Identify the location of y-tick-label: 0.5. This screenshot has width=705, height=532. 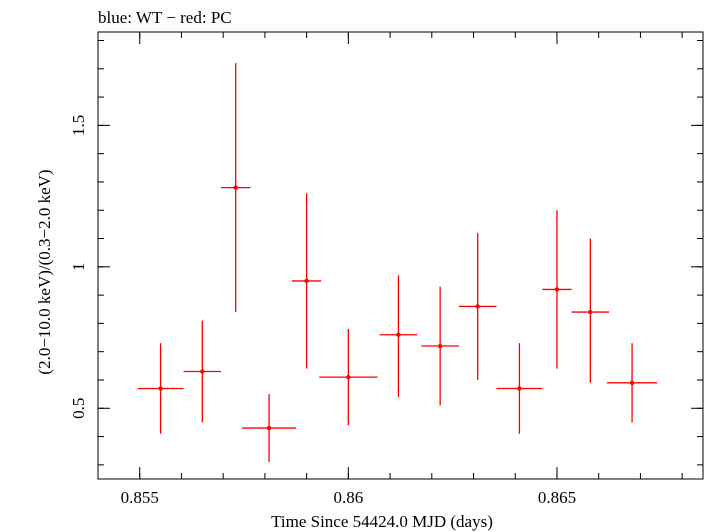
(78, 408).